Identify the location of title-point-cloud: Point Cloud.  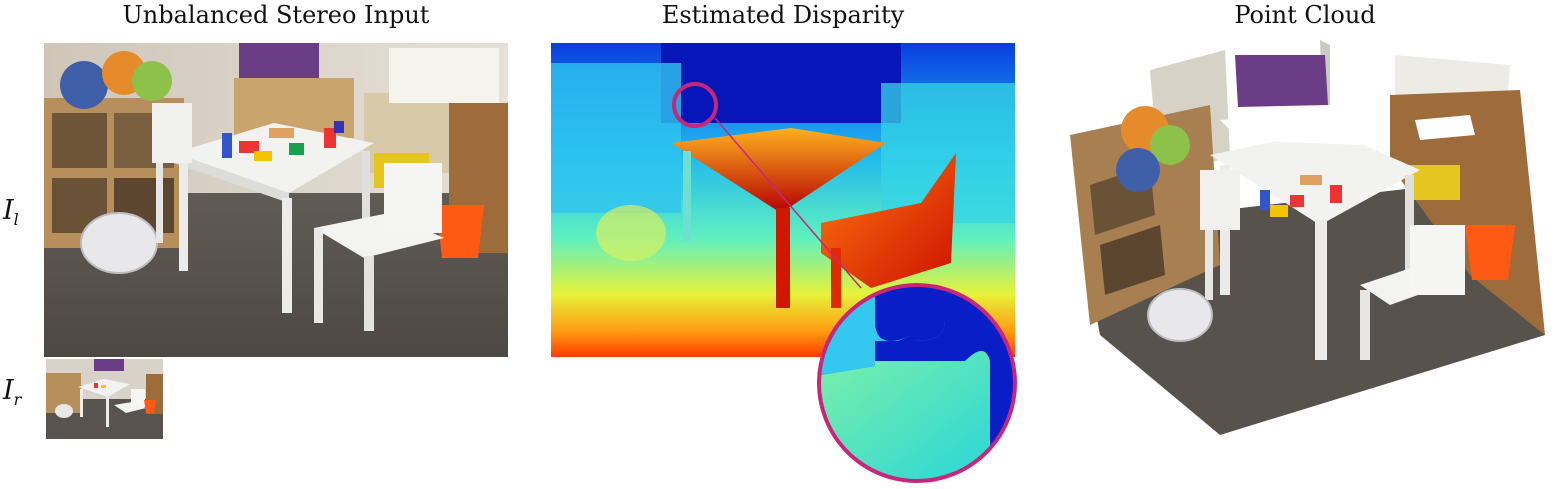
(1305, 15).